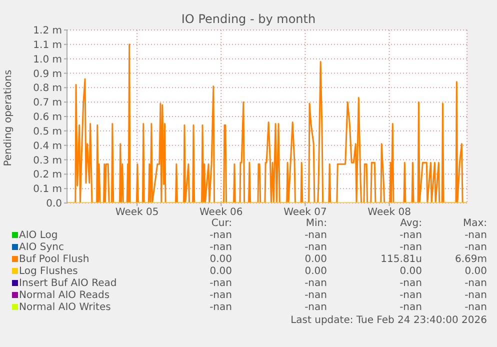 Image resolution: width=497 pixels, height=347 pixels. What do you see at coordinates (474, 224) in the screenshot?
I see `text: Max:` at bounding box center [474, 224].